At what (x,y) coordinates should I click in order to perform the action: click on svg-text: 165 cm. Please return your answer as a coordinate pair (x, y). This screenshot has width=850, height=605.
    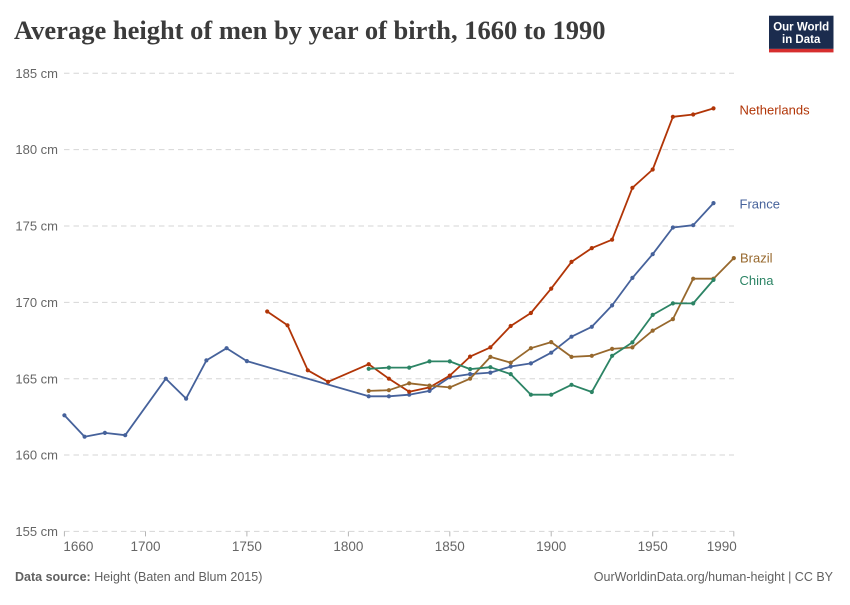
    Looking at the image, I should click on (36, 378).